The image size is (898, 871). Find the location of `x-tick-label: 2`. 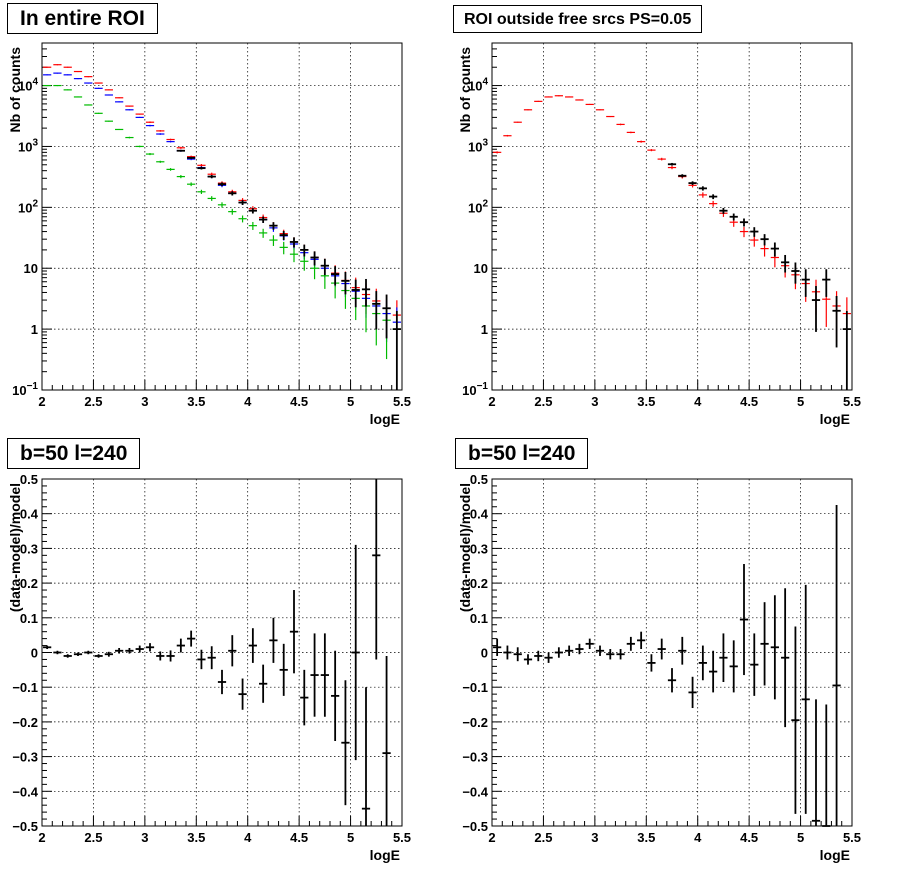

x-tick-label: 2 is located at coordinates (491, 401).